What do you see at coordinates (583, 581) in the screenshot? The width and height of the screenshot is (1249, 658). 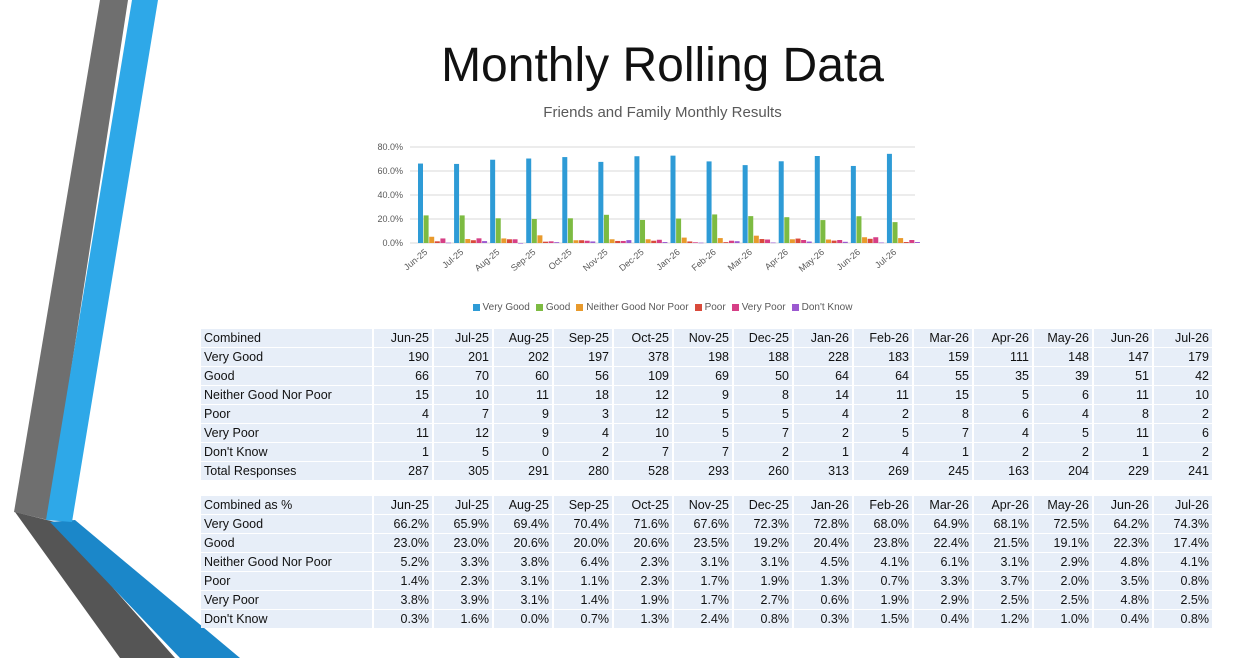 I see `table-cell: 1.1%` at bounding box center [583, 581].